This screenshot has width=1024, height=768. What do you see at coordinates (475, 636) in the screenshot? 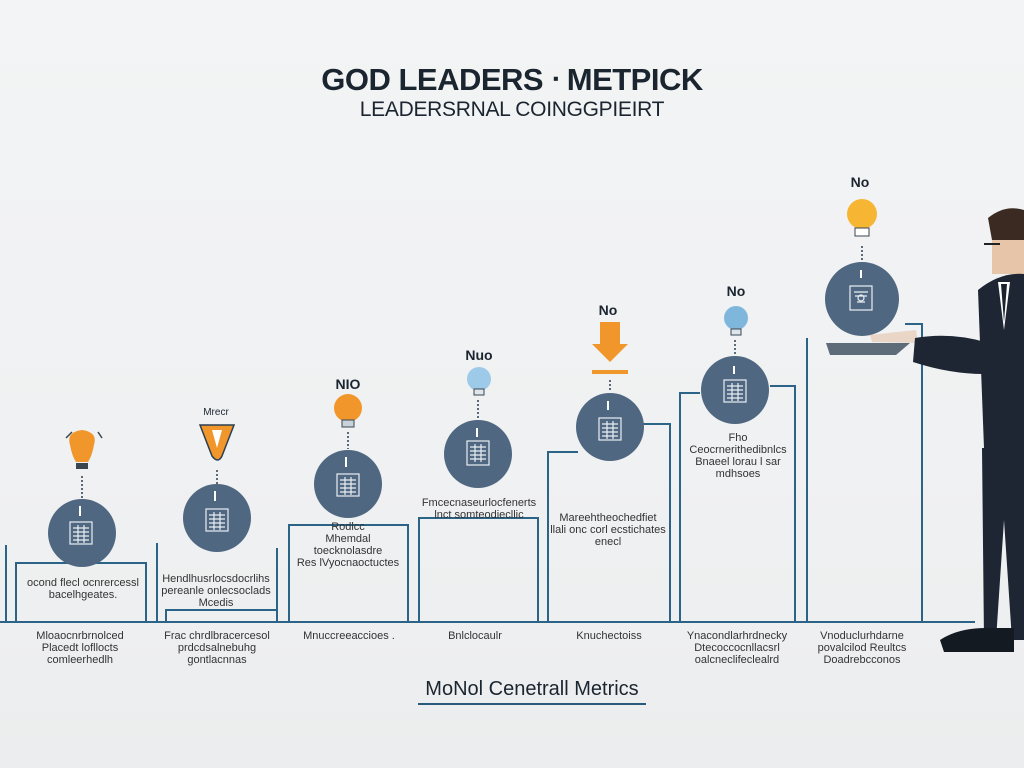
I see `step-bottom-label-4: Bnlclocaulr` at bounding box center [475, 636].